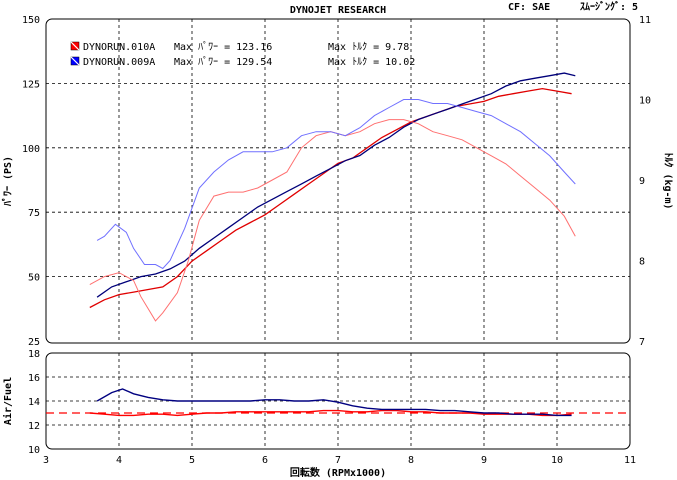 Image resolution: width=677 pixels, height=480 pixels. I want to click on legend-run1-max-torque: Max ﾄﾙｸ = 9.78, so click(368, 47).